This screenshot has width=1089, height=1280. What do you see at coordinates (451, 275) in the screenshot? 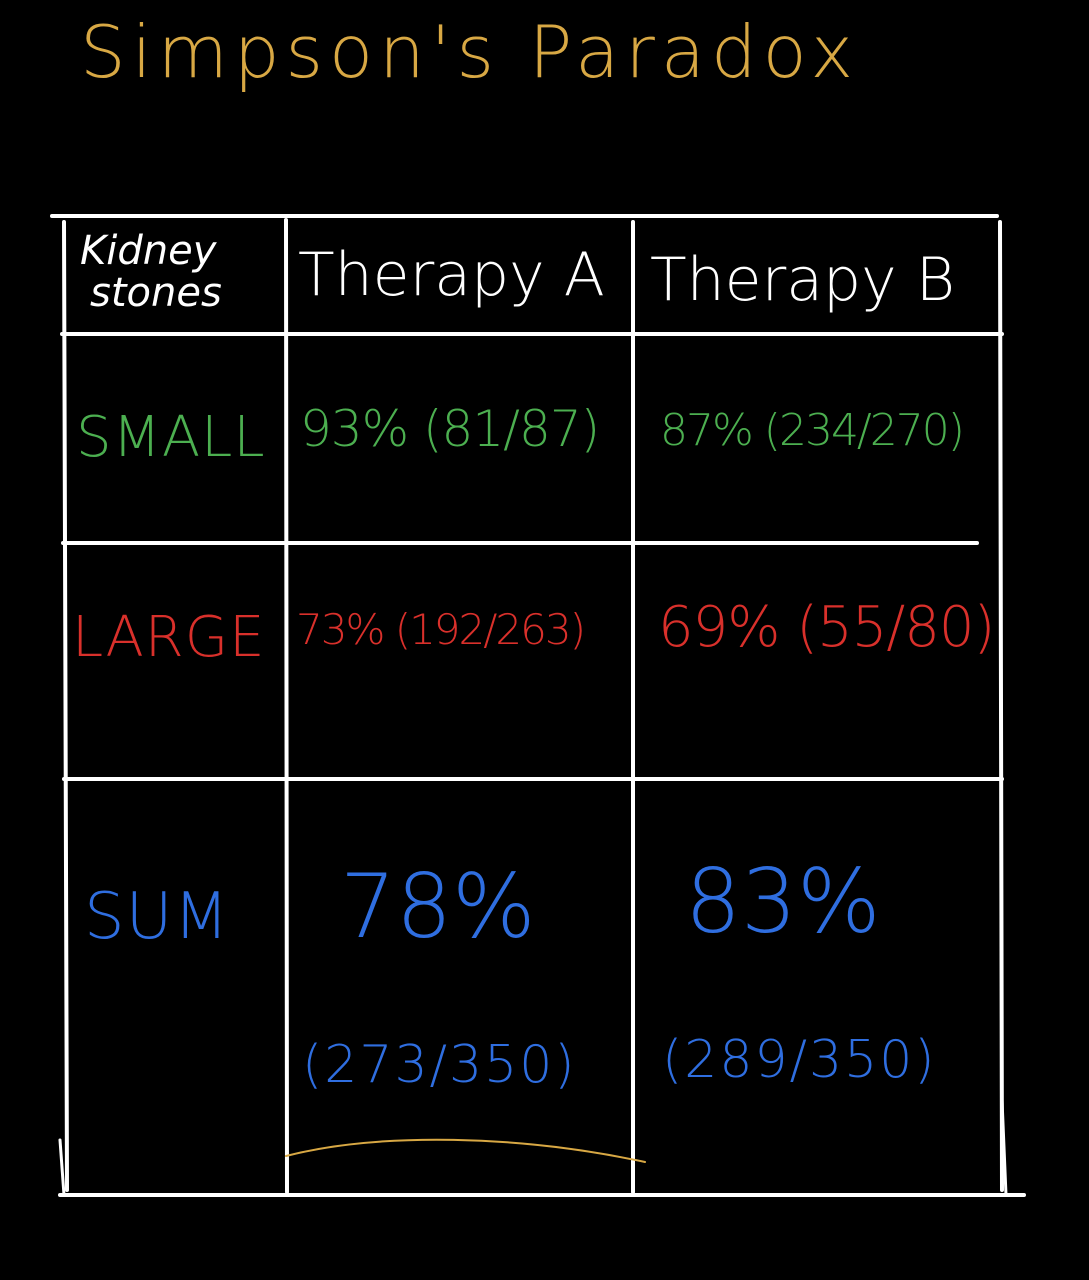
I see `column-header-therapy-a: Therapy A` at bounding box center [451, 275].